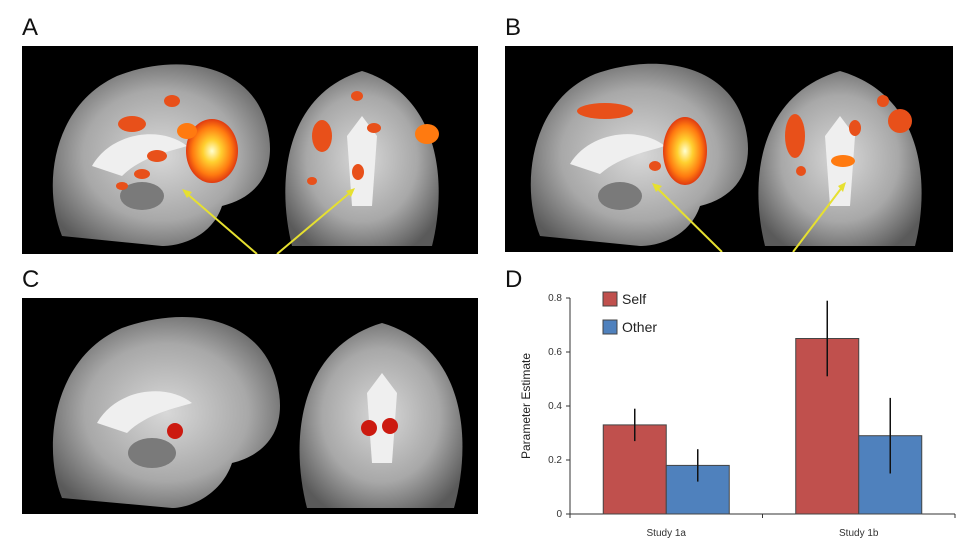 The height and width of the screenshot is (550, 975). Describe the element at coordinates (610, 299) in the screenshot. I see `legend-swatch-self` at that location.